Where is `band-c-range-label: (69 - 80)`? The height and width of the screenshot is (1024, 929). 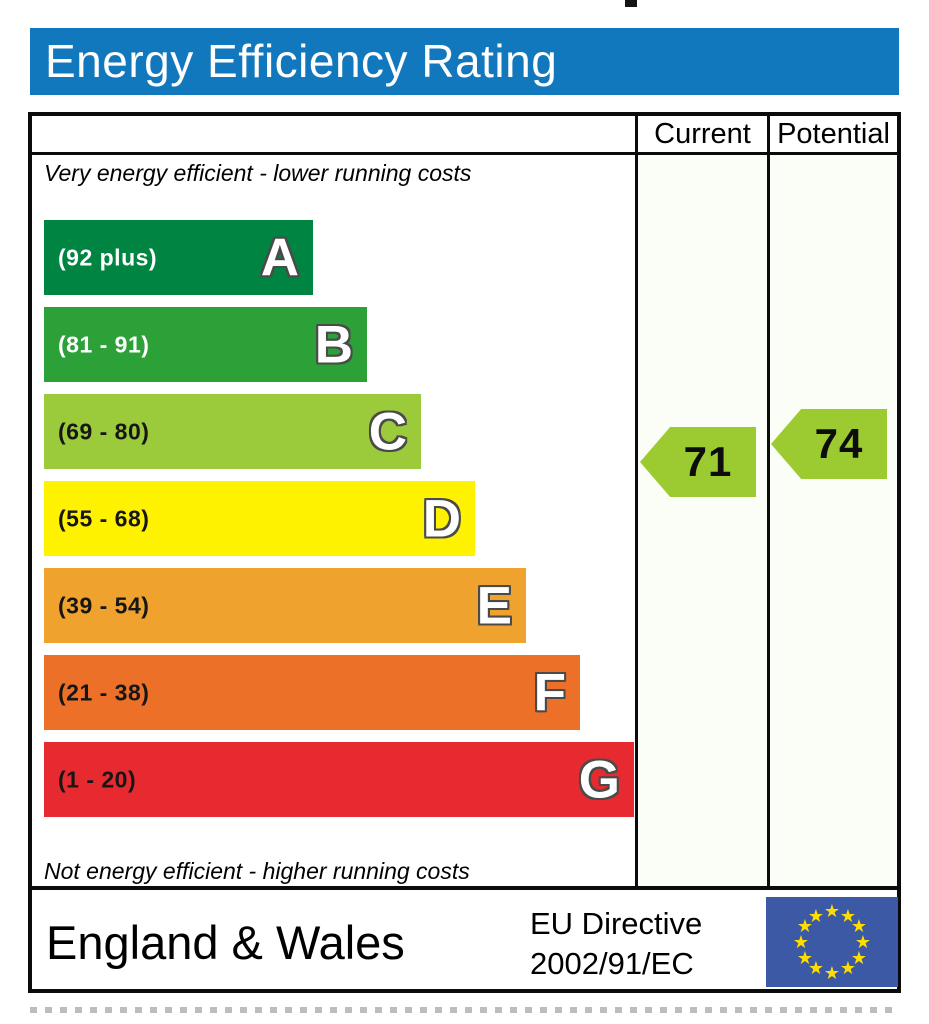
band-c-range-label: (69 - 80) is located at coordinates (104, 431).